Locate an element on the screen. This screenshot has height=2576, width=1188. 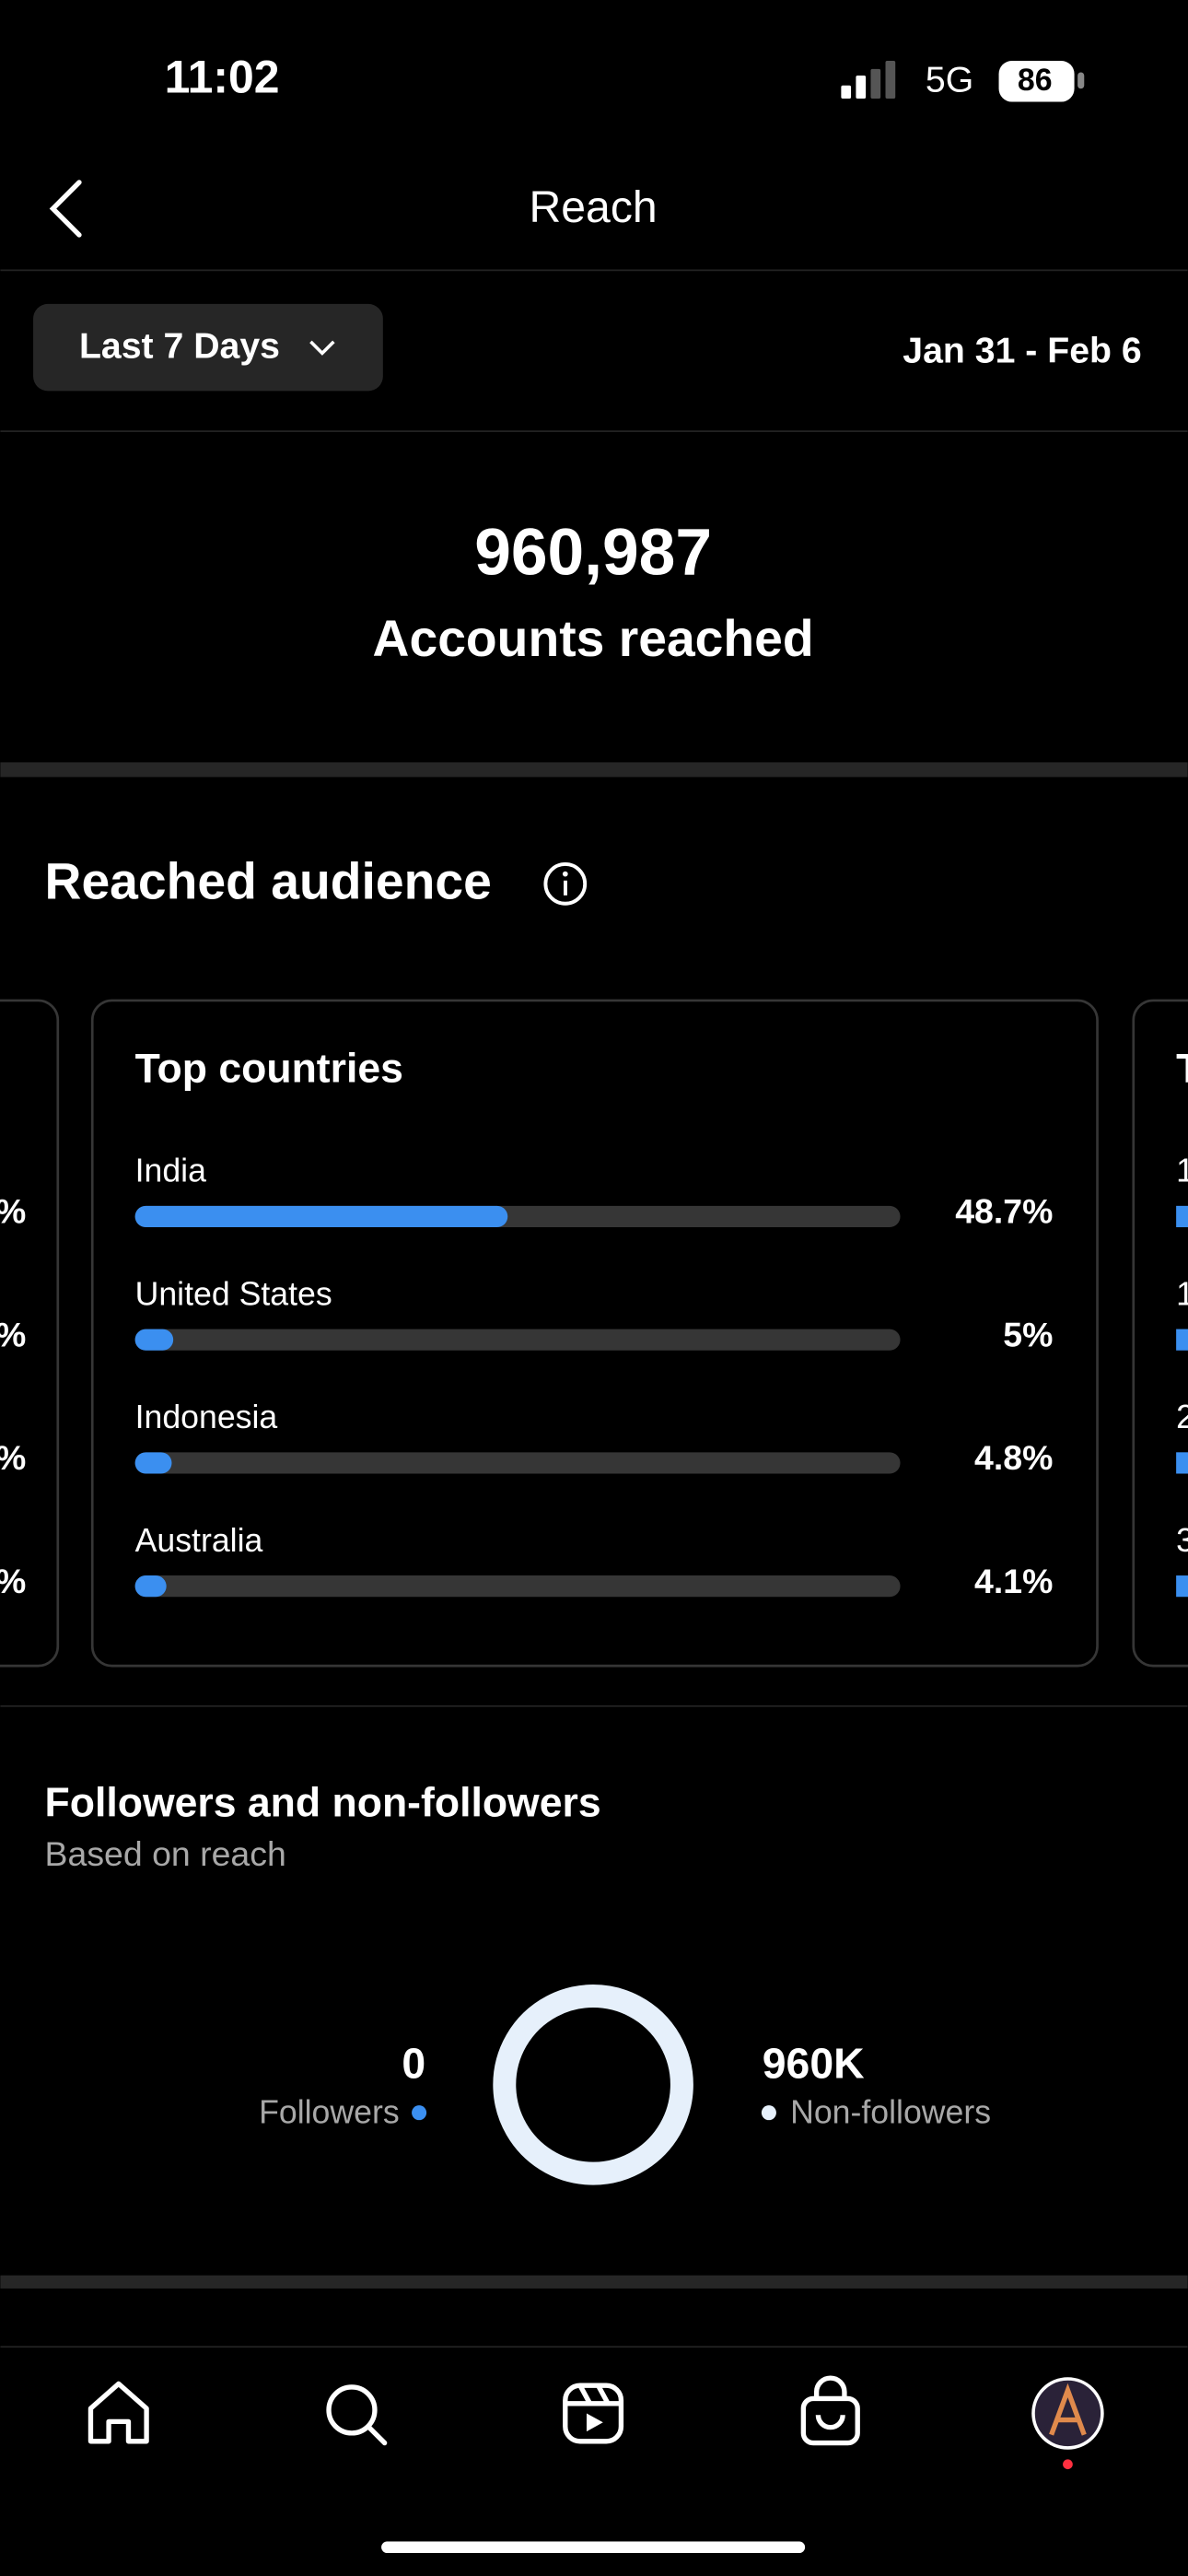
nav-reels is located at coordinates (593, 2413).